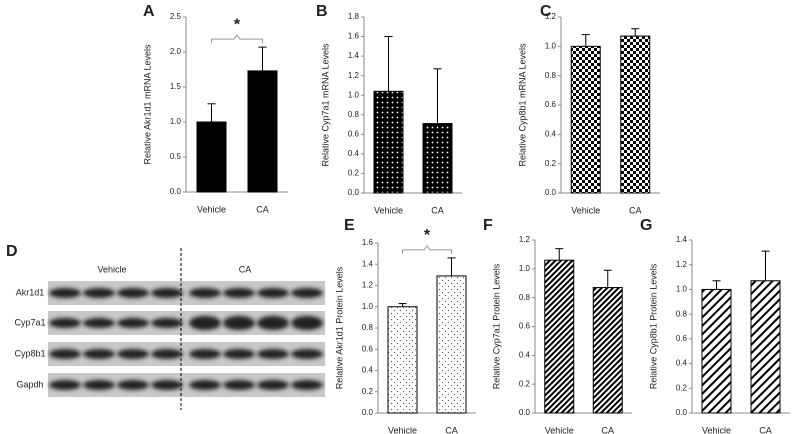  Describe the element at coordinates (349, 225) in the screenshot. I see `panel-letter: E` at that location.